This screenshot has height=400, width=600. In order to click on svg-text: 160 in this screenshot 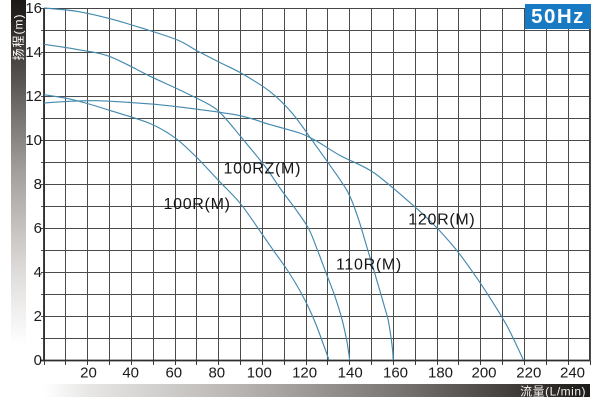, I will do `click(395, 373)`.